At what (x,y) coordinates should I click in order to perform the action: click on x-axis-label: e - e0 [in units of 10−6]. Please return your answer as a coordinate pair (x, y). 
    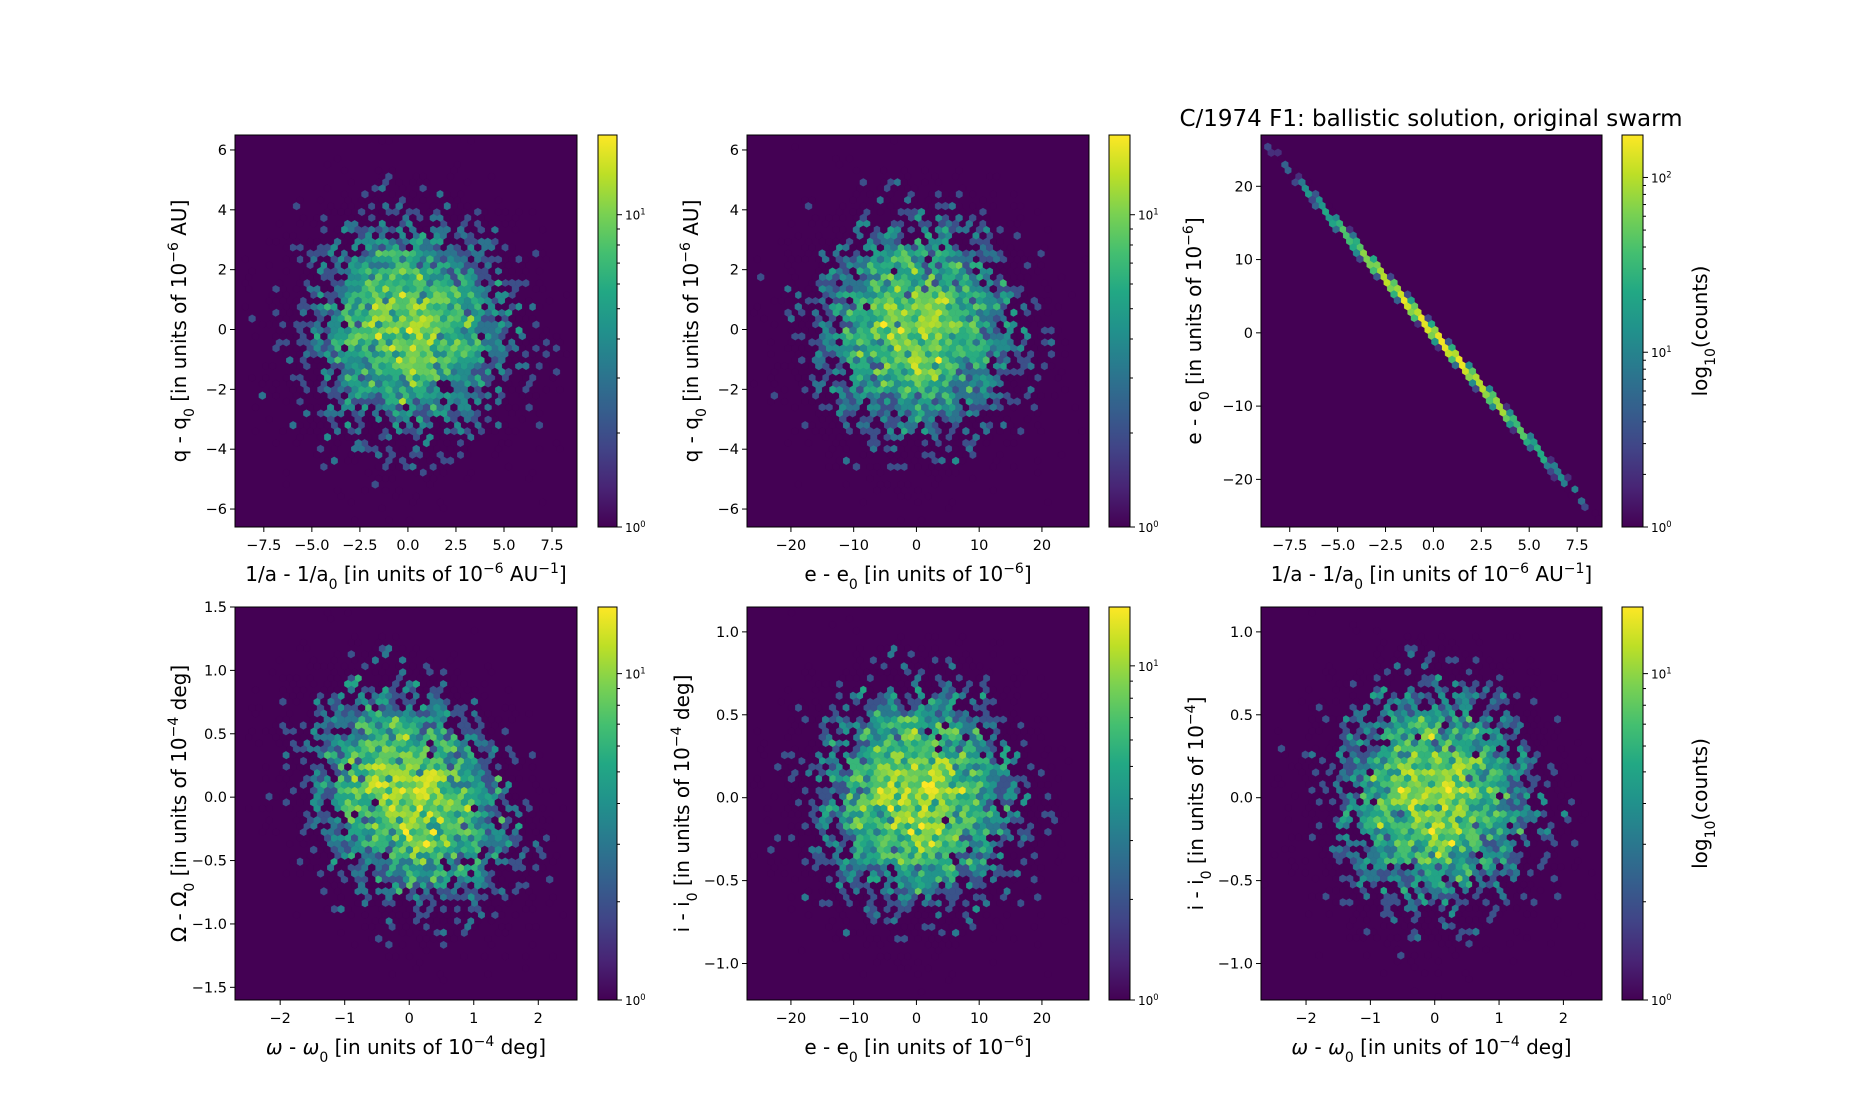
    Looking at the image, I should click on (917, 577).